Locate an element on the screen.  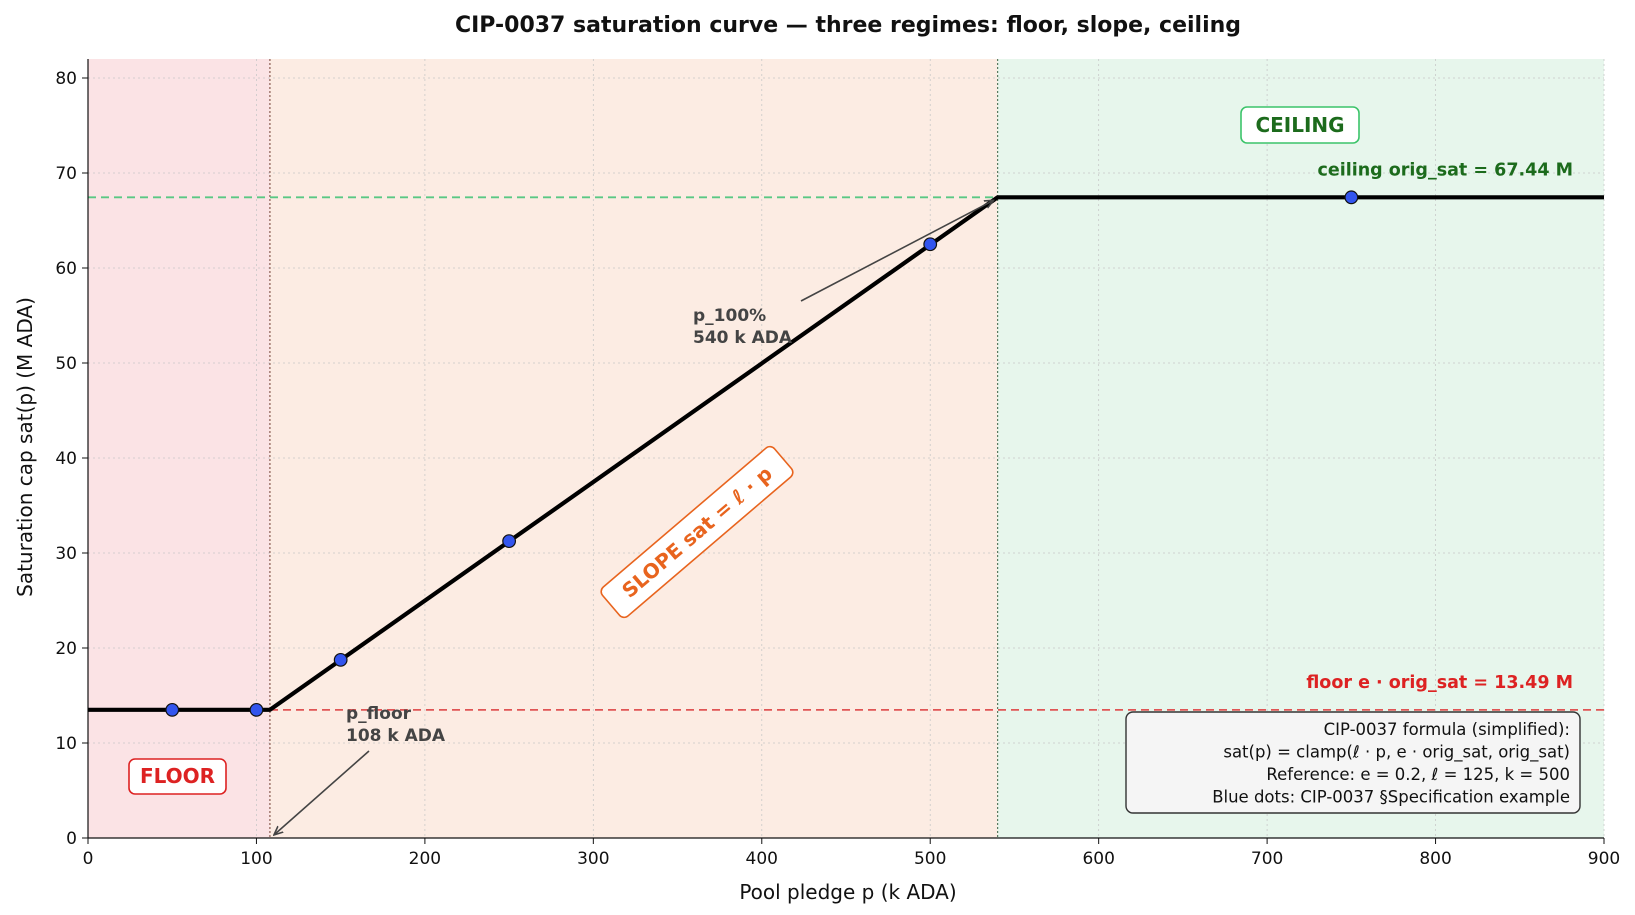
annotation-line: 108 k ADA is located at coordinates (396, 736).